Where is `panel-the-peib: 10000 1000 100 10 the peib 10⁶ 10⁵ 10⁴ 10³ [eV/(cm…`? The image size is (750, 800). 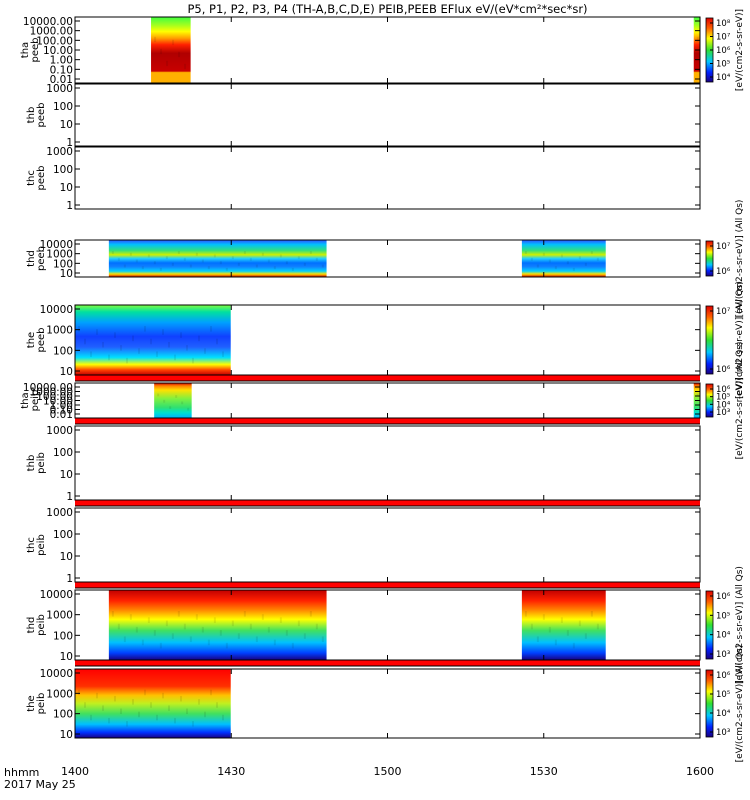
panel-the-peib: 10000 1000 100 10 the peib 10⁶ 10⁵ 10⁴ 10³ [eV/(cm… is located at coordinates (385, 704).